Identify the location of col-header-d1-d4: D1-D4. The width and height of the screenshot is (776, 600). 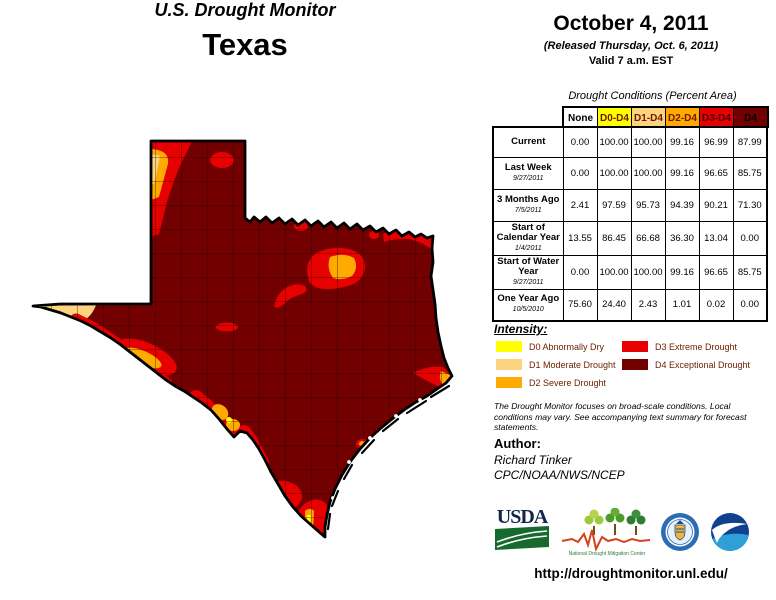
(648, 118).